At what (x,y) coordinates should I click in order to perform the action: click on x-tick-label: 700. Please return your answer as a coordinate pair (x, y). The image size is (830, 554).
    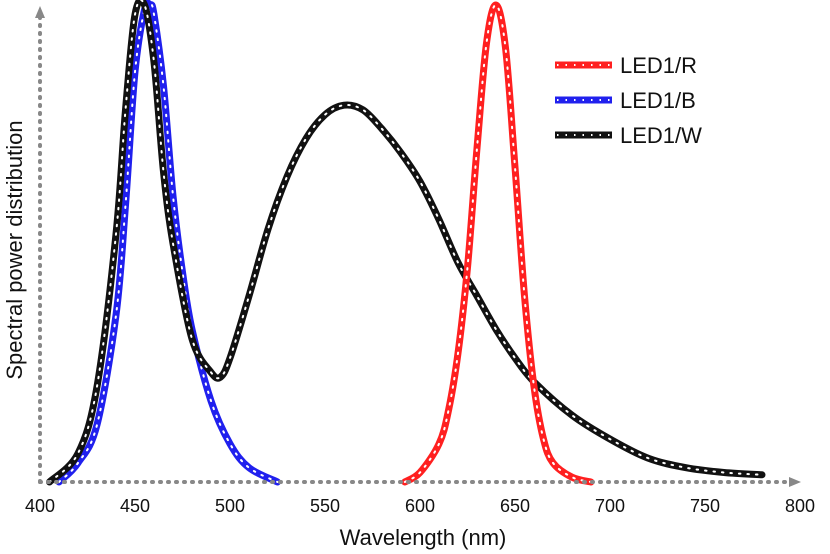
    Looking at the image, I should click on (610, 506).